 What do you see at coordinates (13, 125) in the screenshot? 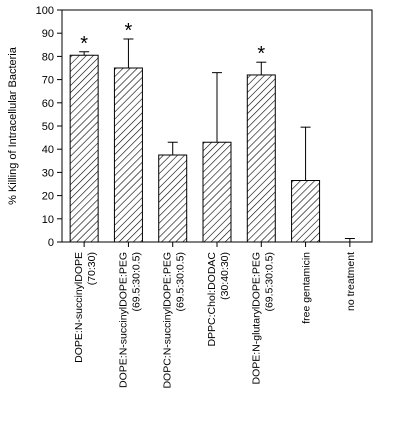
I see `y-axis-title: % Killing of Intracellular Bacteria` at bounding box center [13, 125].